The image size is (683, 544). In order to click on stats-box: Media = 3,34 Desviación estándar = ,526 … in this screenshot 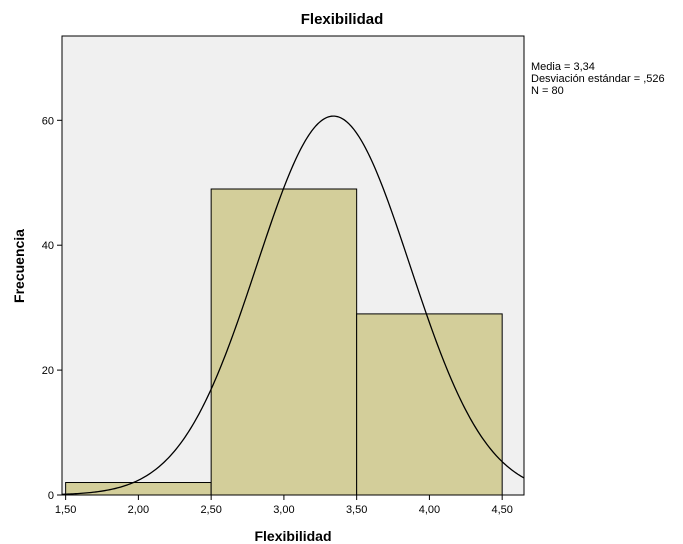, I will do `click(598, 79)`.